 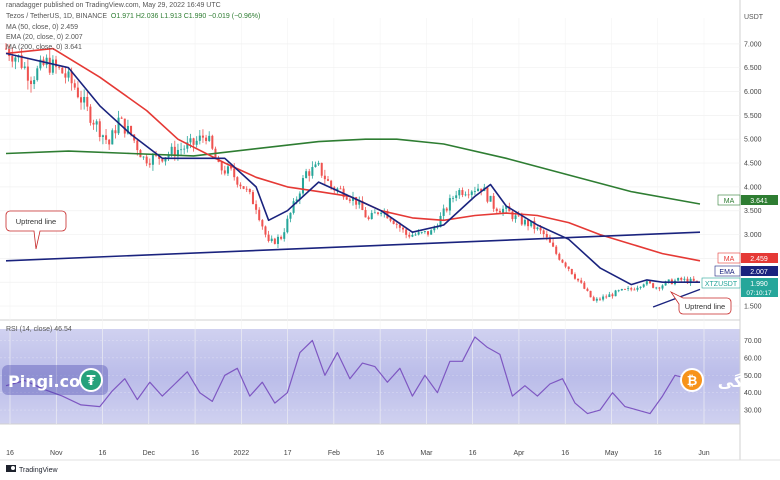 I want to click on time-tick-label: May, so click(x=612, y=453).